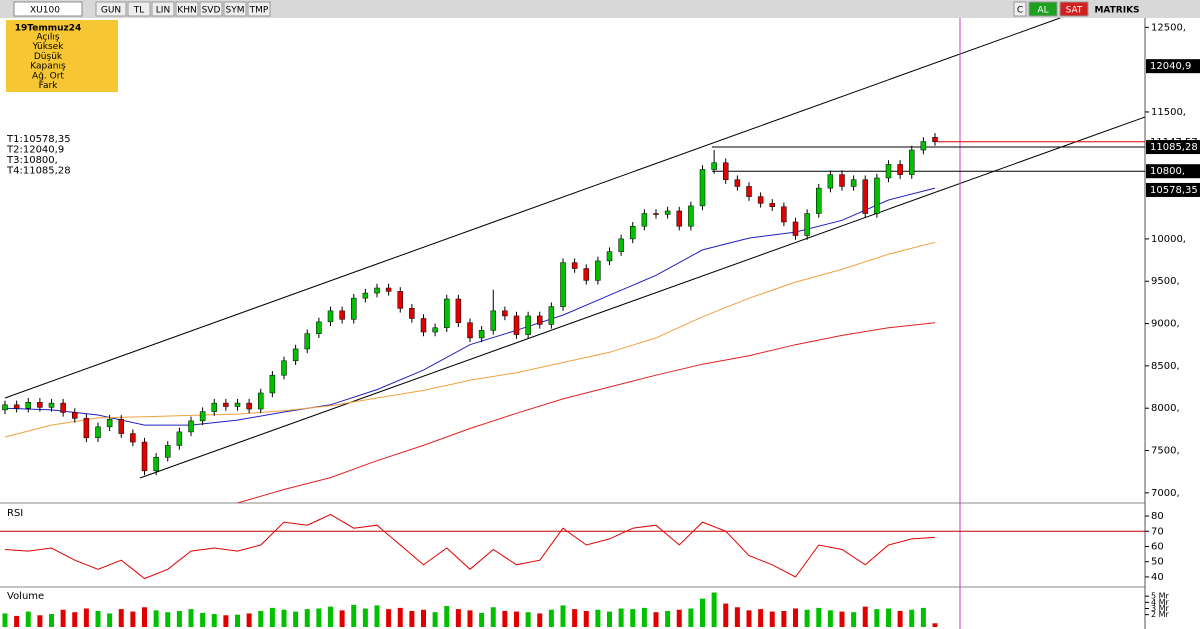 The image size is (1200, 629). I want to click on toolbar-button-label: C, so click(1020, 11).